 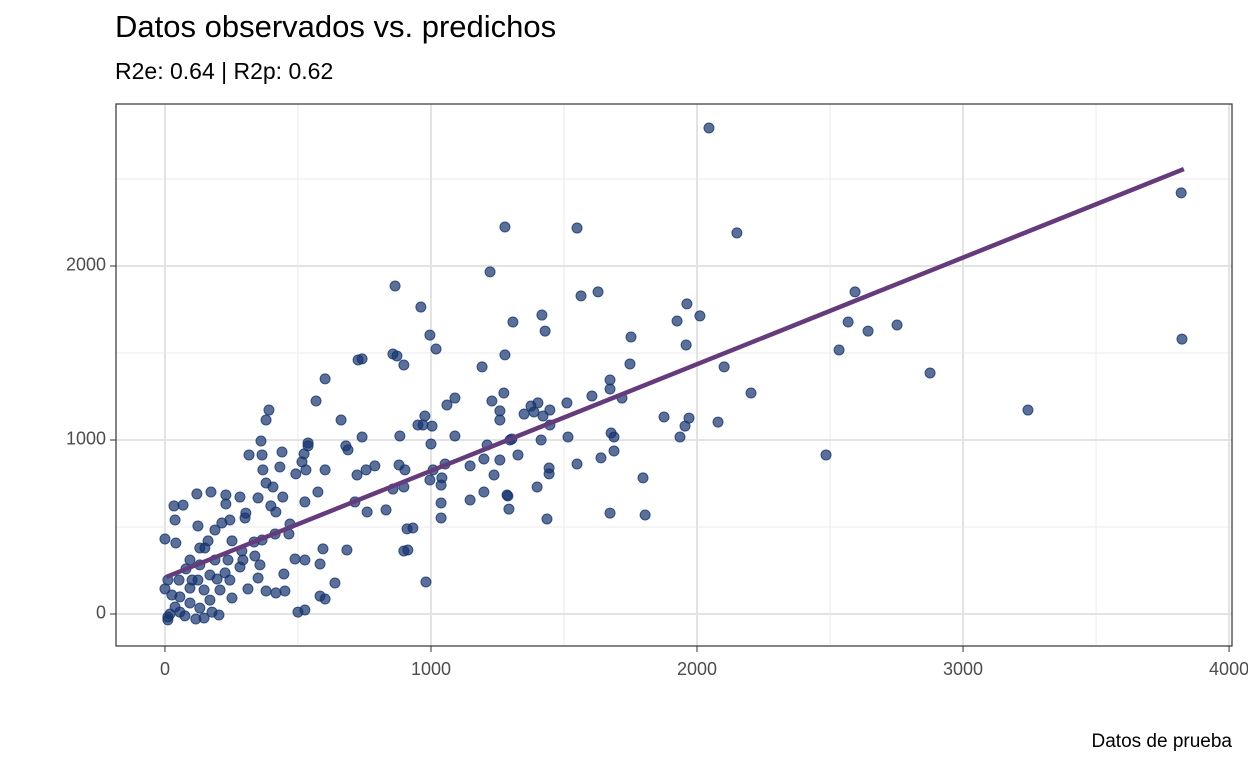 I want to click on y-tick-label: 1000, so click(x=86, y=439).